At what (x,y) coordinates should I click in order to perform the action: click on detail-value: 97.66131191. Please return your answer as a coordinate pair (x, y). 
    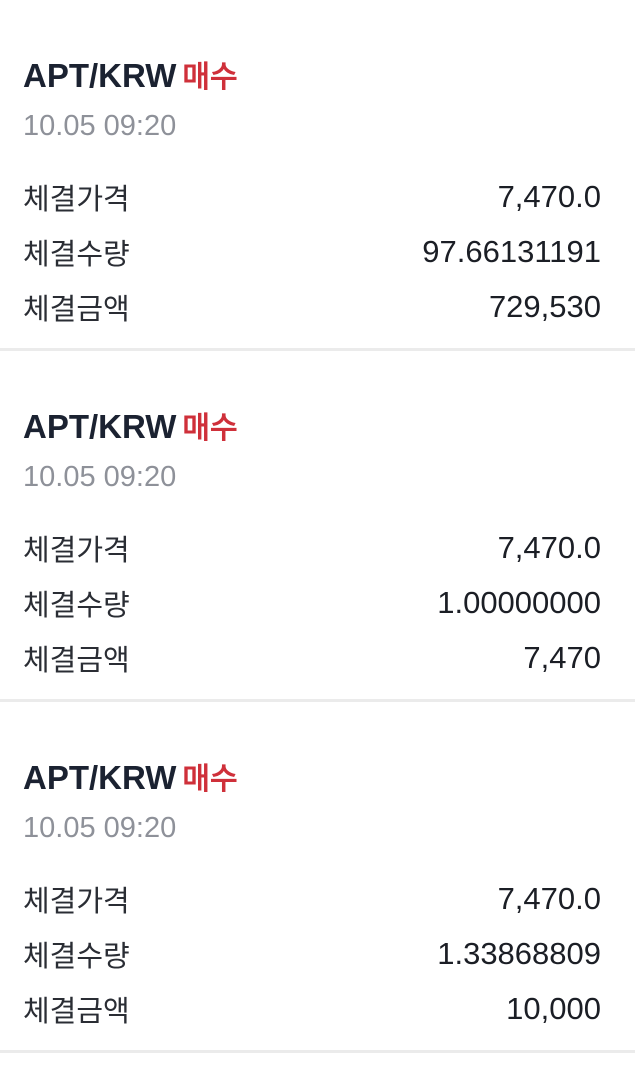
    Looking at the image, I should click on (511, 251).